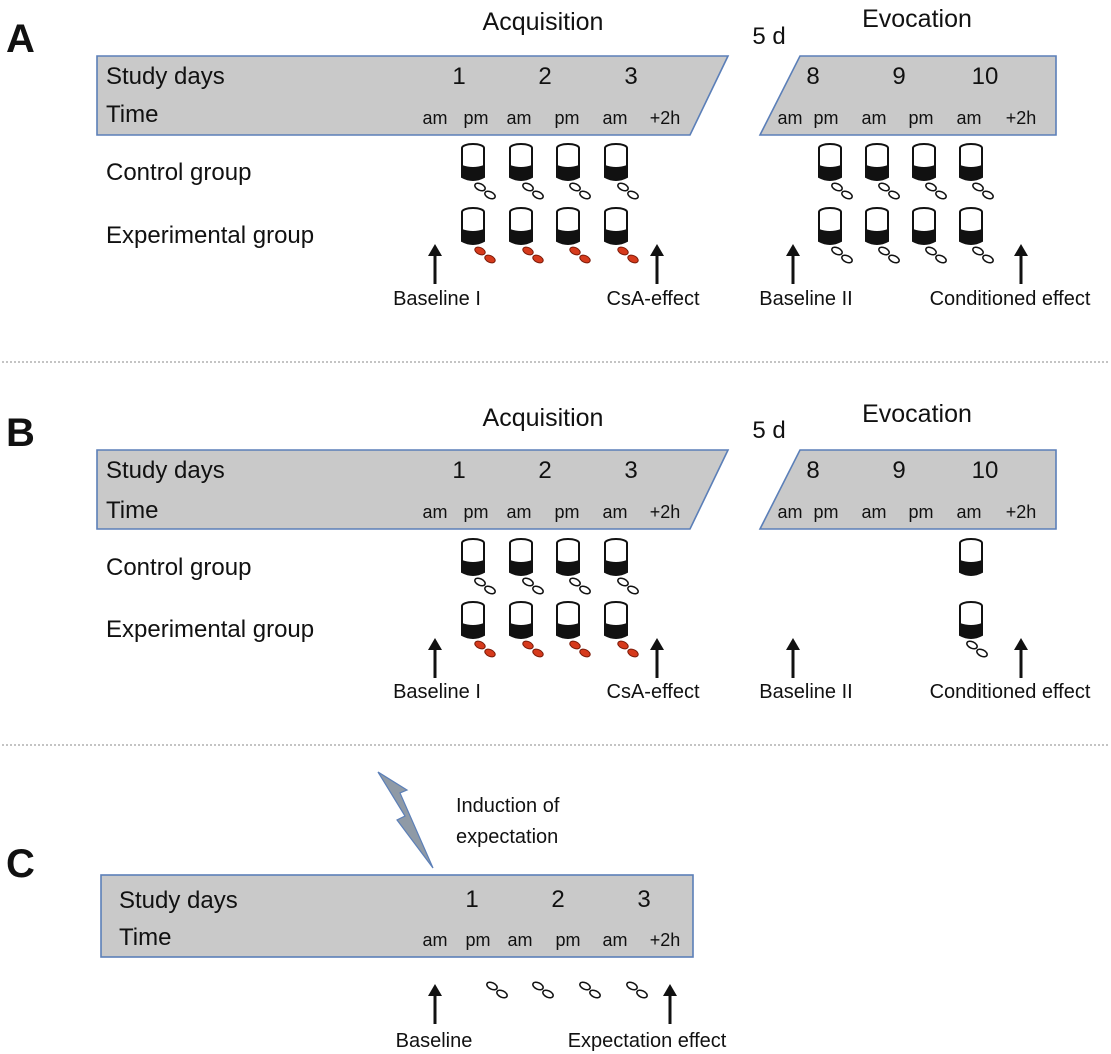 The width and height of the screenshot is (1111, 1054). What do you see at coordinates (434, 1041) in the screenshot?
I see `baseline-label: Baseline` at bounding box center [434, 1041].